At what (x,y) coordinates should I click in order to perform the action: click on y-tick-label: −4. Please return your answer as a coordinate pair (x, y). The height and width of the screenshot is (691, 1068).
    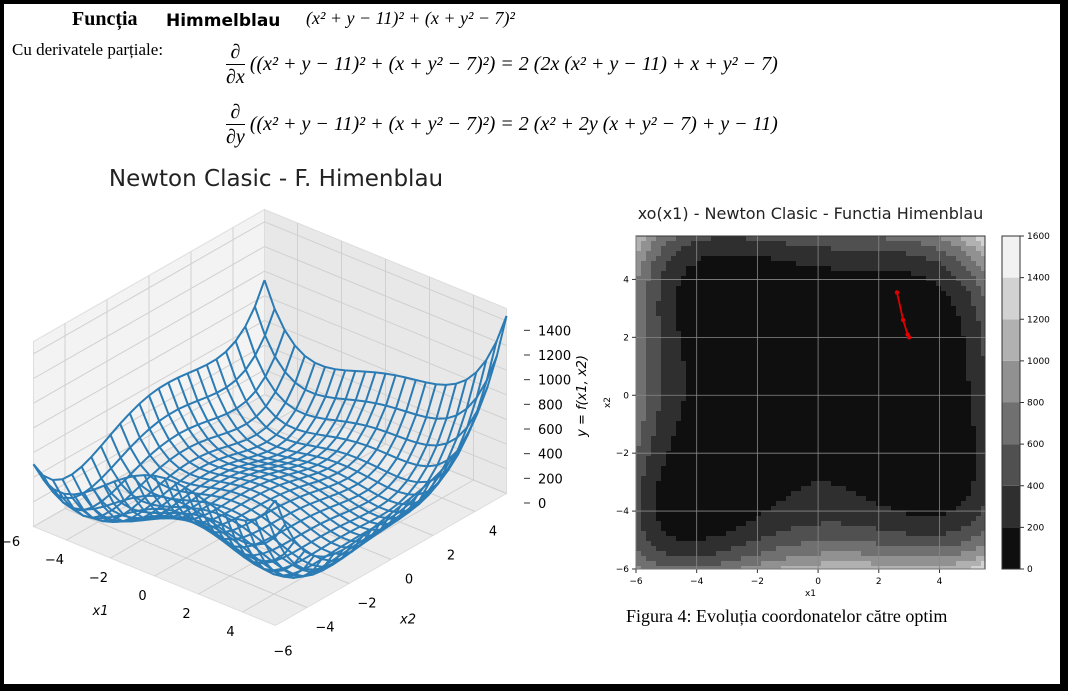
    Looking at the image, I should click on (324, 628).